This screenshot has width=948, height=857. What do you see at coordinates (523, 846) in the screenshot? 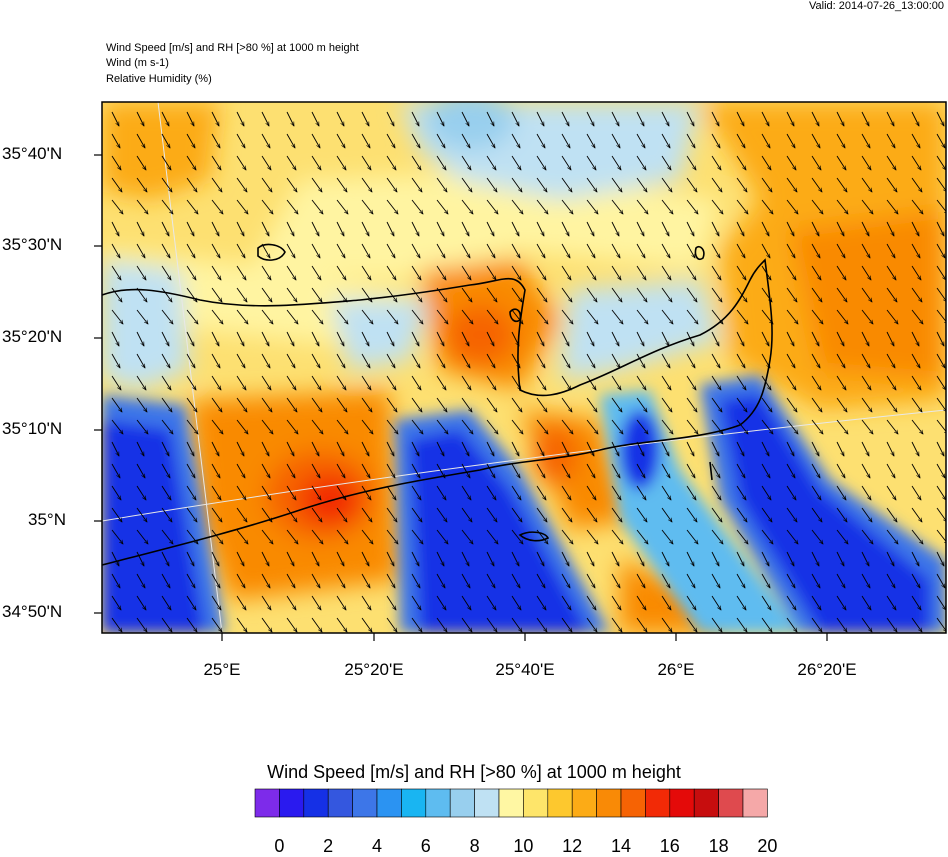
I see `colorbar-tick-label: 10` at bounding box center [523, 846].